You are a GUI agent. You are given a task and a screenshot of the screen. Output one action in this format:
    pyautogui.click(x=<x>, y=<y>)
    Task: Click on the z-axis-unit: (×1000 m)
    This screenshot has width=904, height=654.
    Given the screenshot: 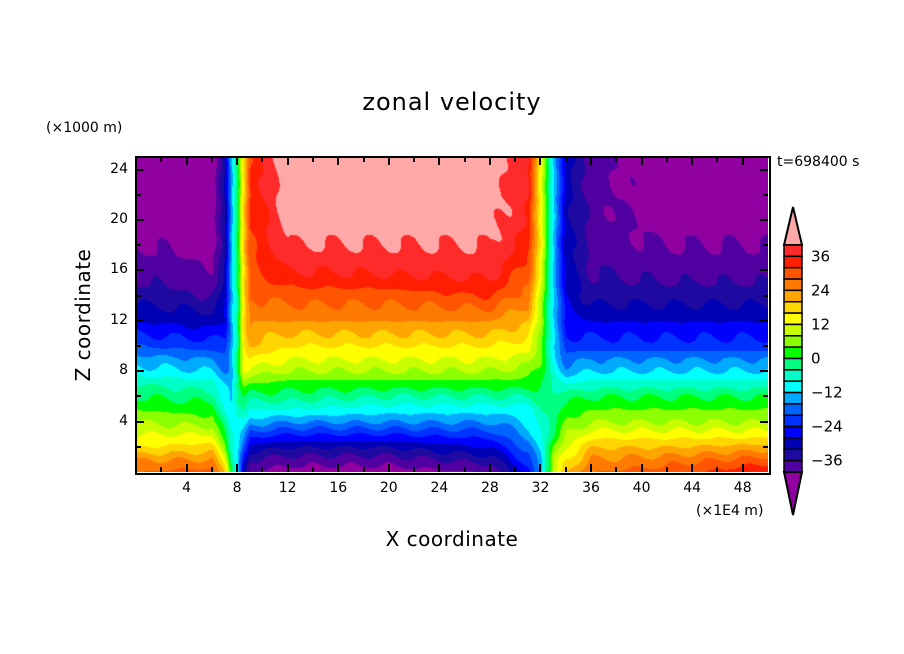 What is the action you would take?
    pyautogui.click(x=84, y=128)
    